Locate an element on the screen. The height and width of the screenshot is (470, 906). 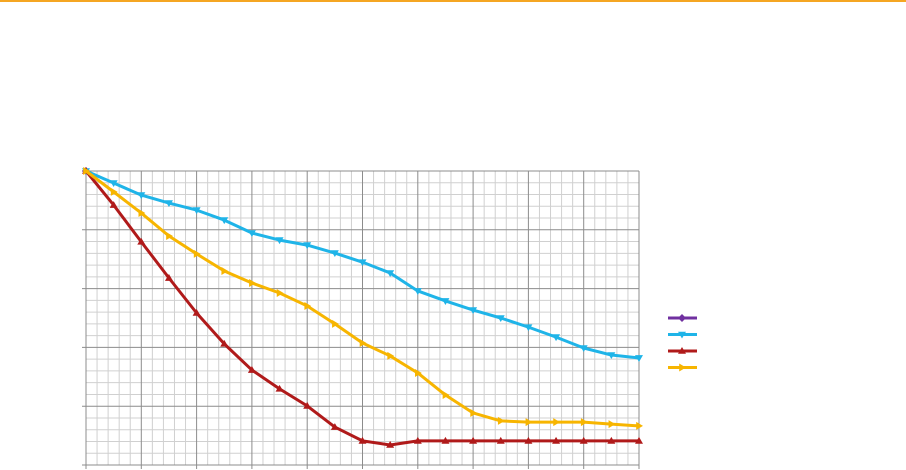
legend is located at coordinates (682, 343).